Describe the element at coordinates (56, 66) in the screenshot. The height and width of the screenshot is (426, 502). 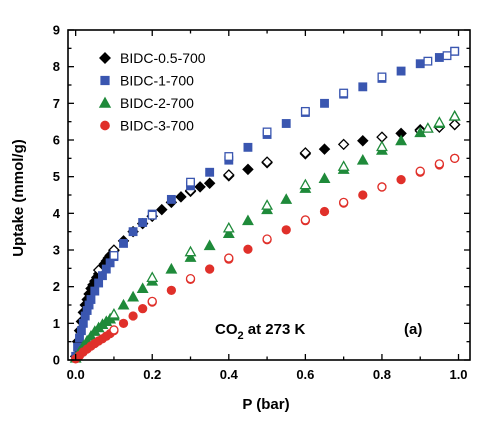
I see `y-tick-label: 8` at that location.